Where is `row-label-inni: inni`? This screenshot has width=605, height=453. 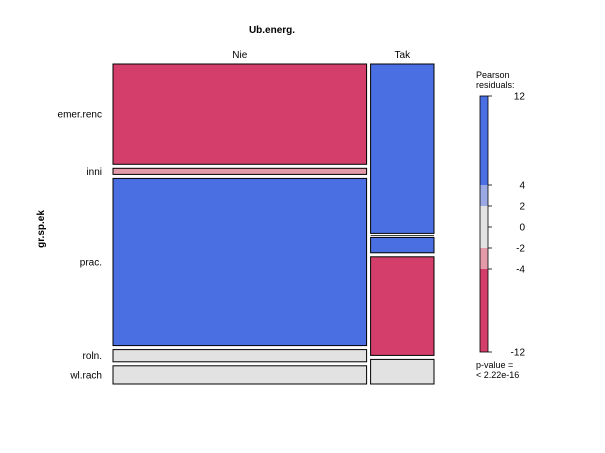 row-label-inni: inni is located at coordinates (94, 172).